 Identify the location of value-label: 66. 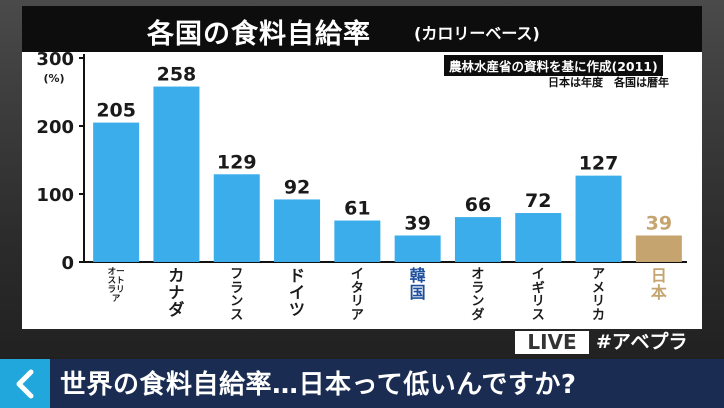
(478, 205).